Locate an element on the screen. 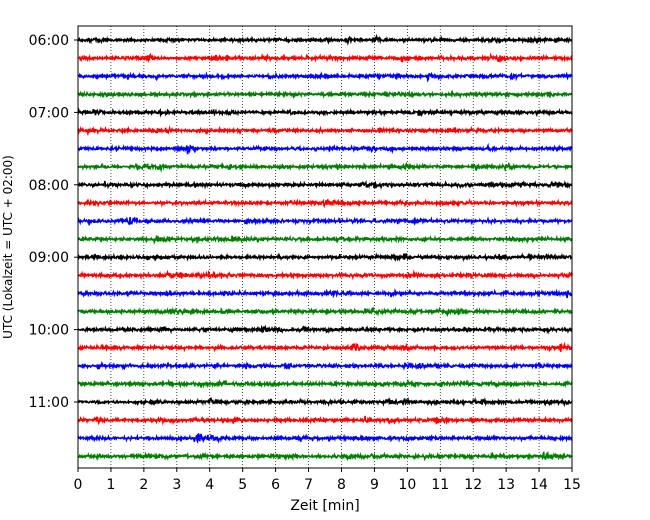 The width and height of the screenshot is (650, 520). x-tick-label: 15 is located at coordinates (572, 485).